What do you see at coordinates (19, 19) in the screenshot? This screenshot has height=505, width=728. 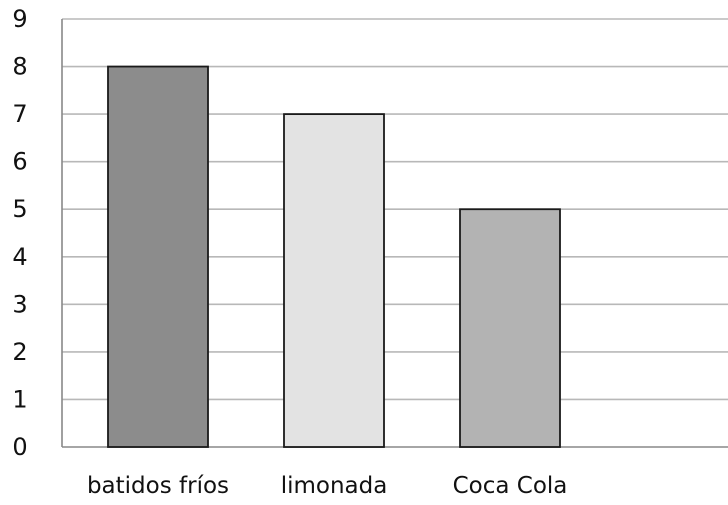 I see `y-tick-label: 9` at bounding box center [19, 19].